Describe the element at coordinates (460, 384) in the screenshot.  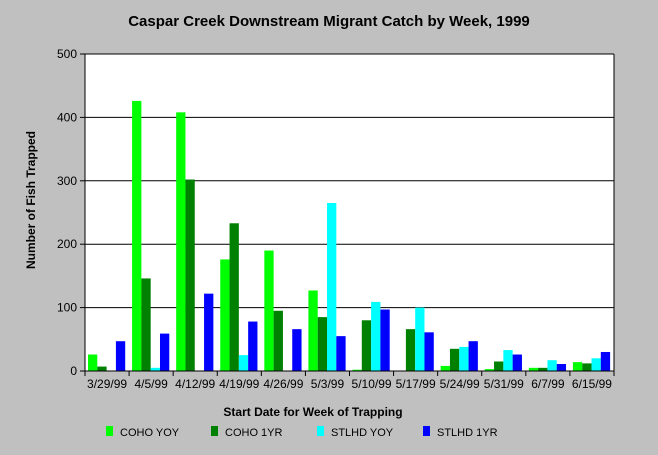
I see `x-tick-label: 5/24/99` at that location.